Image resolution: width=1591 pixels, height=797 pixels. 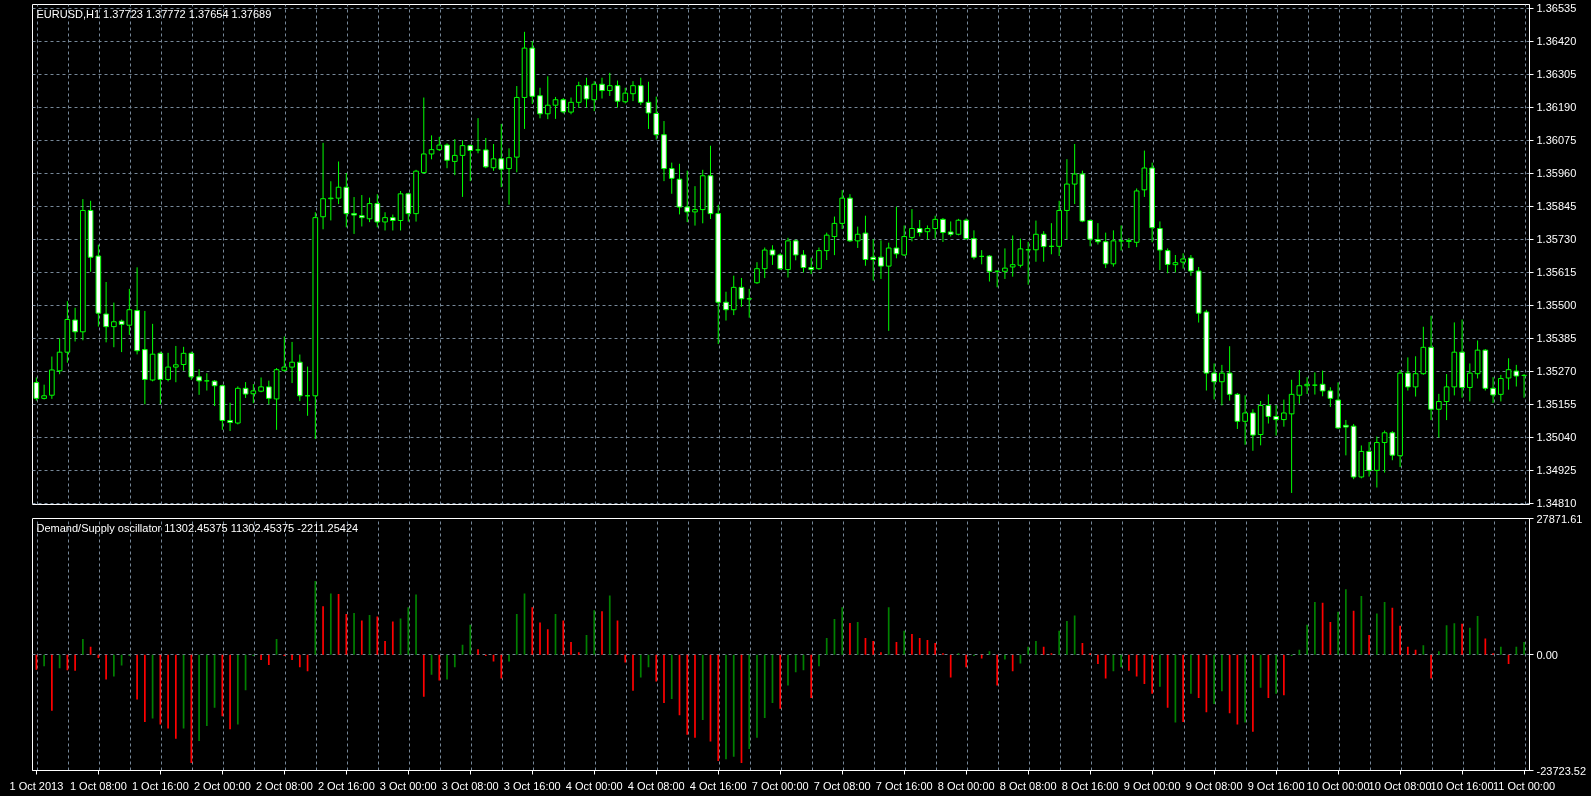 I want to click on x-tick-label: 7 Oct 08:00, so click(x=842, y=785).